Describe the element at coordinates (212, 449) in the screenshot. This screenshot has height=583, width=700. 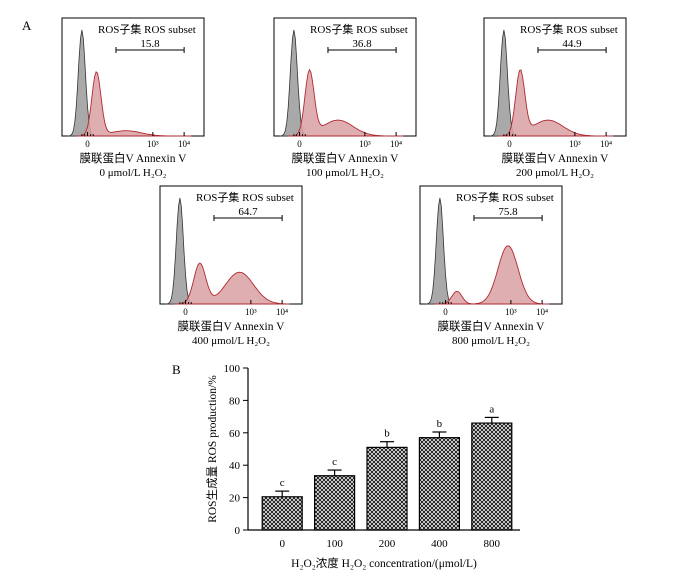
I see `y-axis-title: ROS生成量 ROS production/%` at that location.